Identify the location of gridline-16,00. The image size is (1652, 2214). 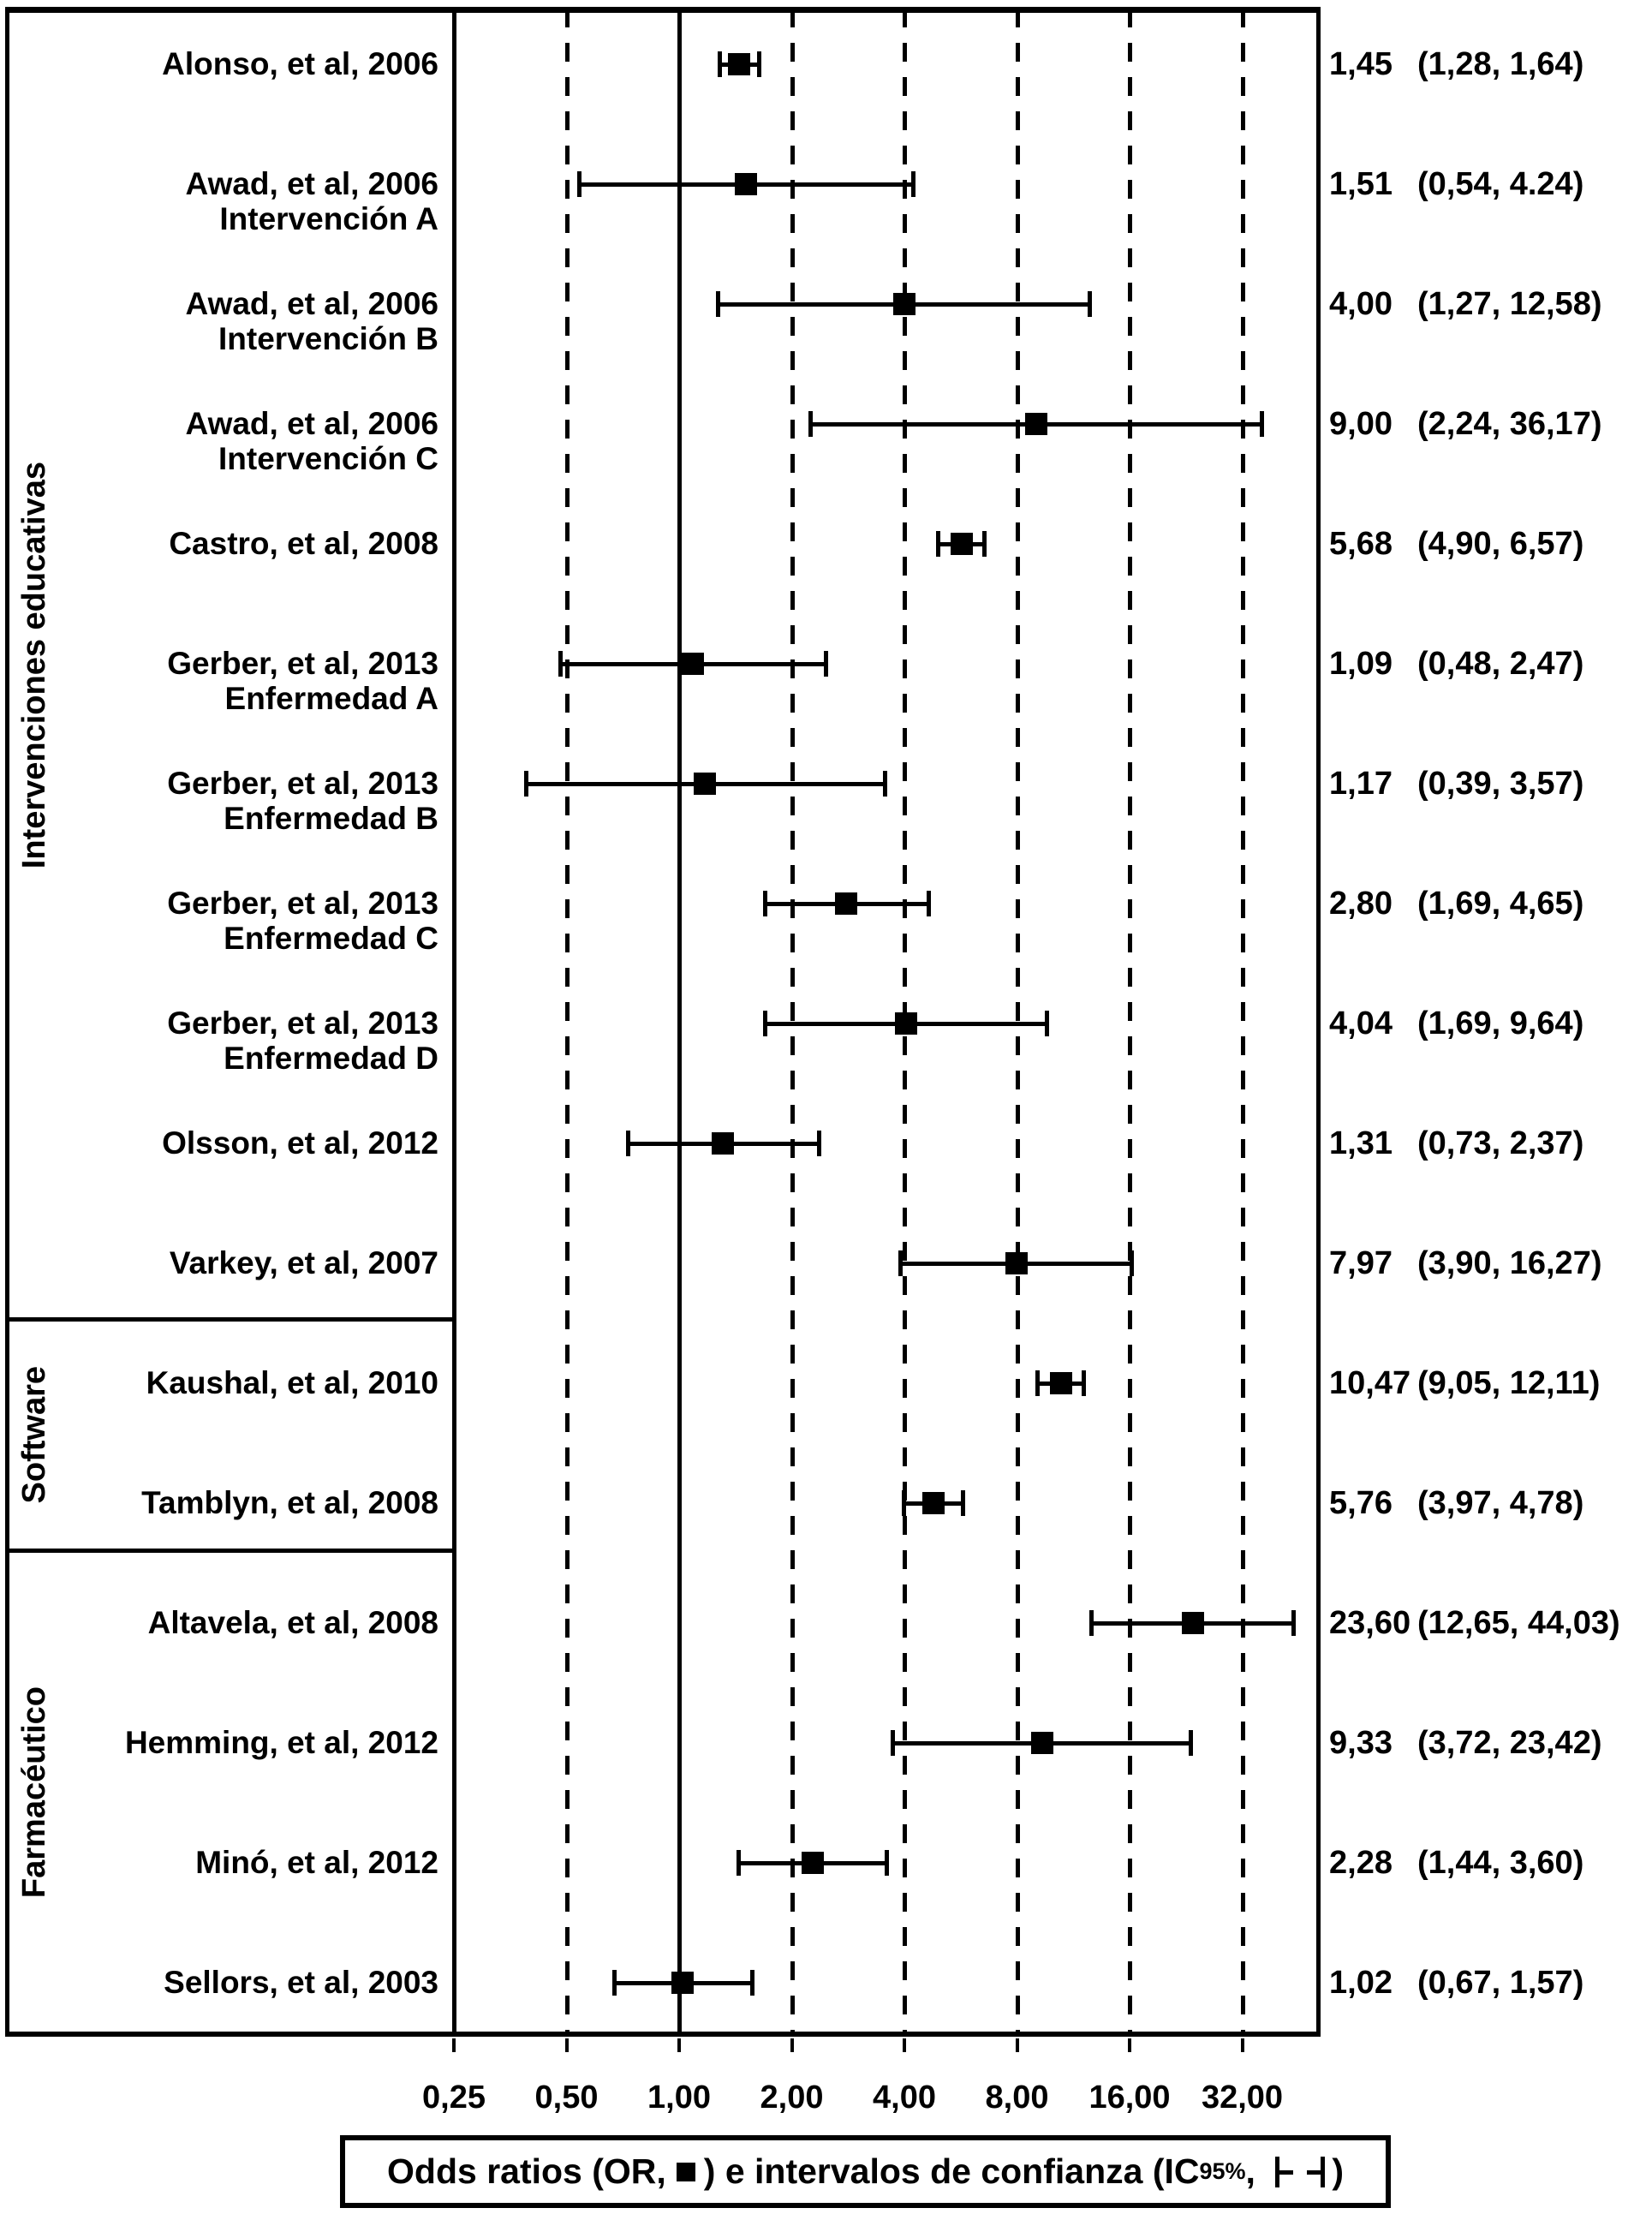
(1130, 1022).